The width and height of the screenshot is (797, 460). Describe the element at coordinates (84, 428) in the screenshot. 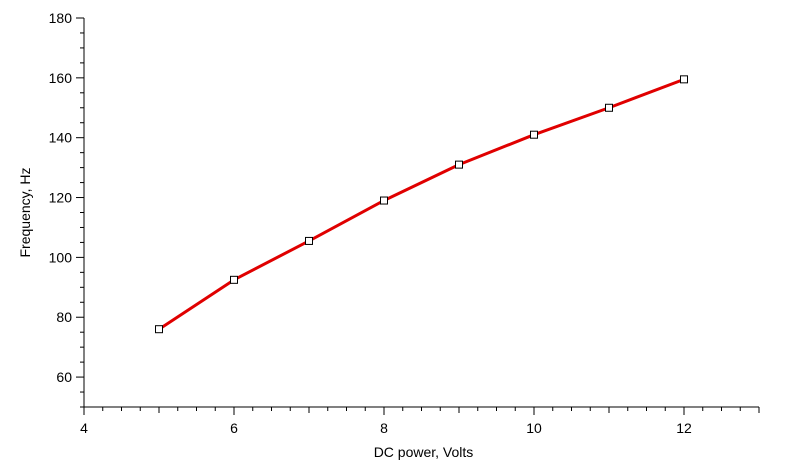

I see `x-tick-label: 4` at that location.